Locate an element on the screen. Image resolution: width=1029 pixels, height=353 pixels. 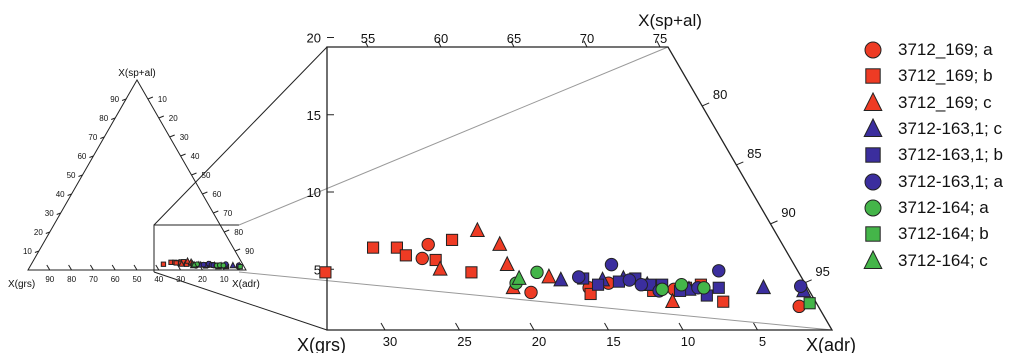
y-axis-tick-label: 20 is located at coordinates (314, 38).